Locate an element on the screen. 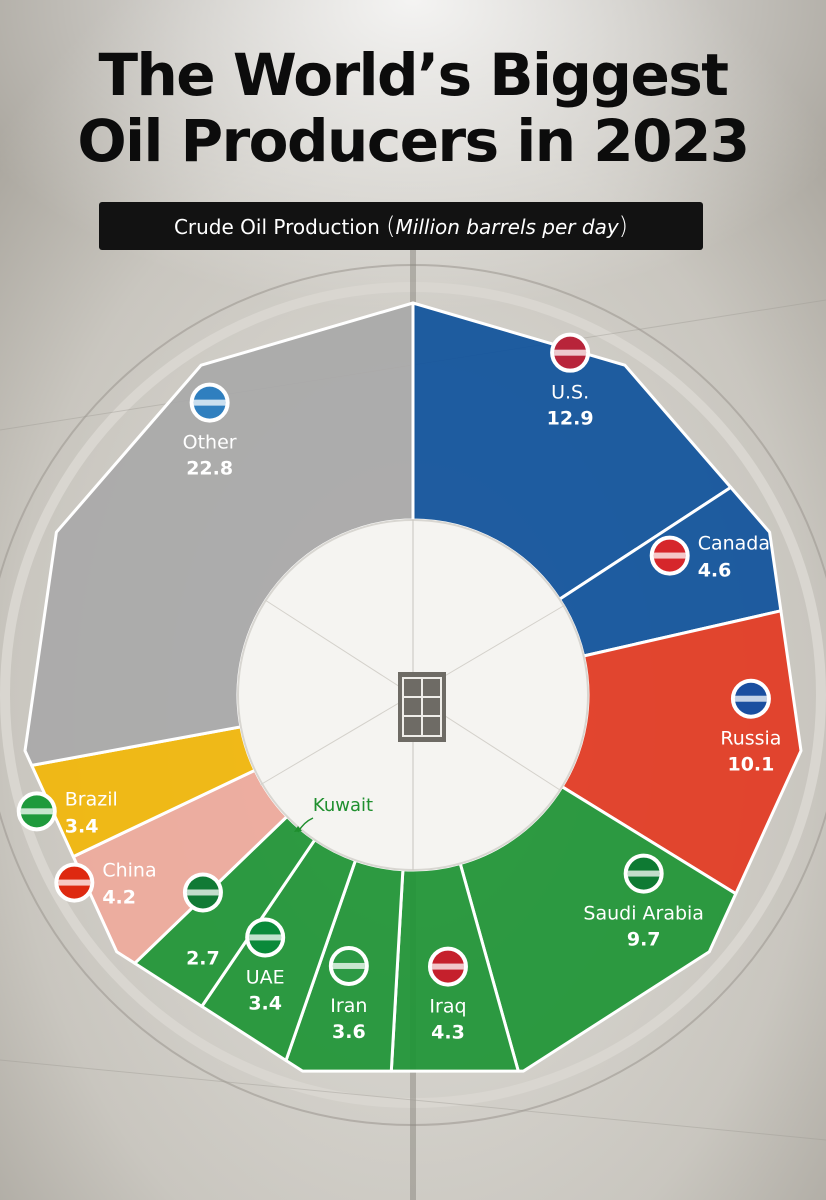  slice-label-kuwait: 2.7 is located at coordinates (202, 920).